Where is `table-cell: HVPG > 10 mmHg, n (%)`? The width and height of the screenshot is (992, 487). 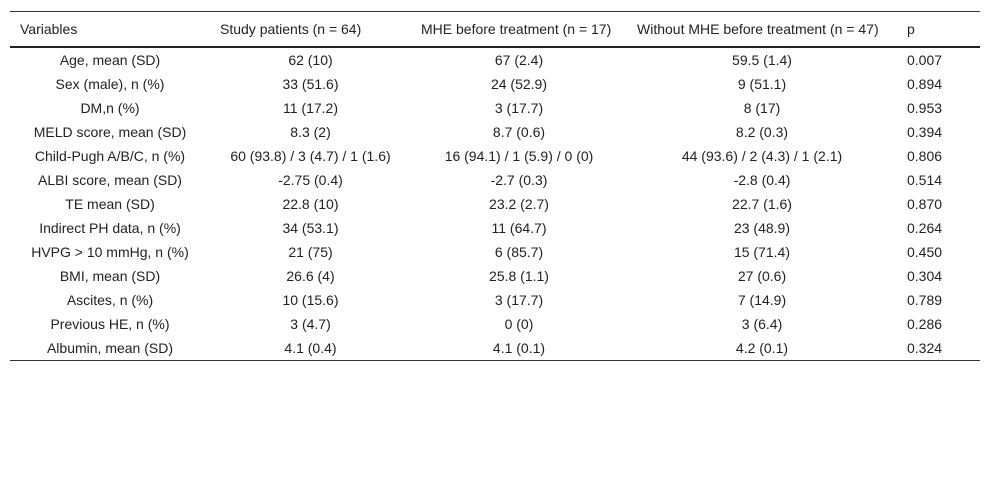
table-cell: HVPG > 10 mmHg, n (%) is located at coordinates (110, 252).